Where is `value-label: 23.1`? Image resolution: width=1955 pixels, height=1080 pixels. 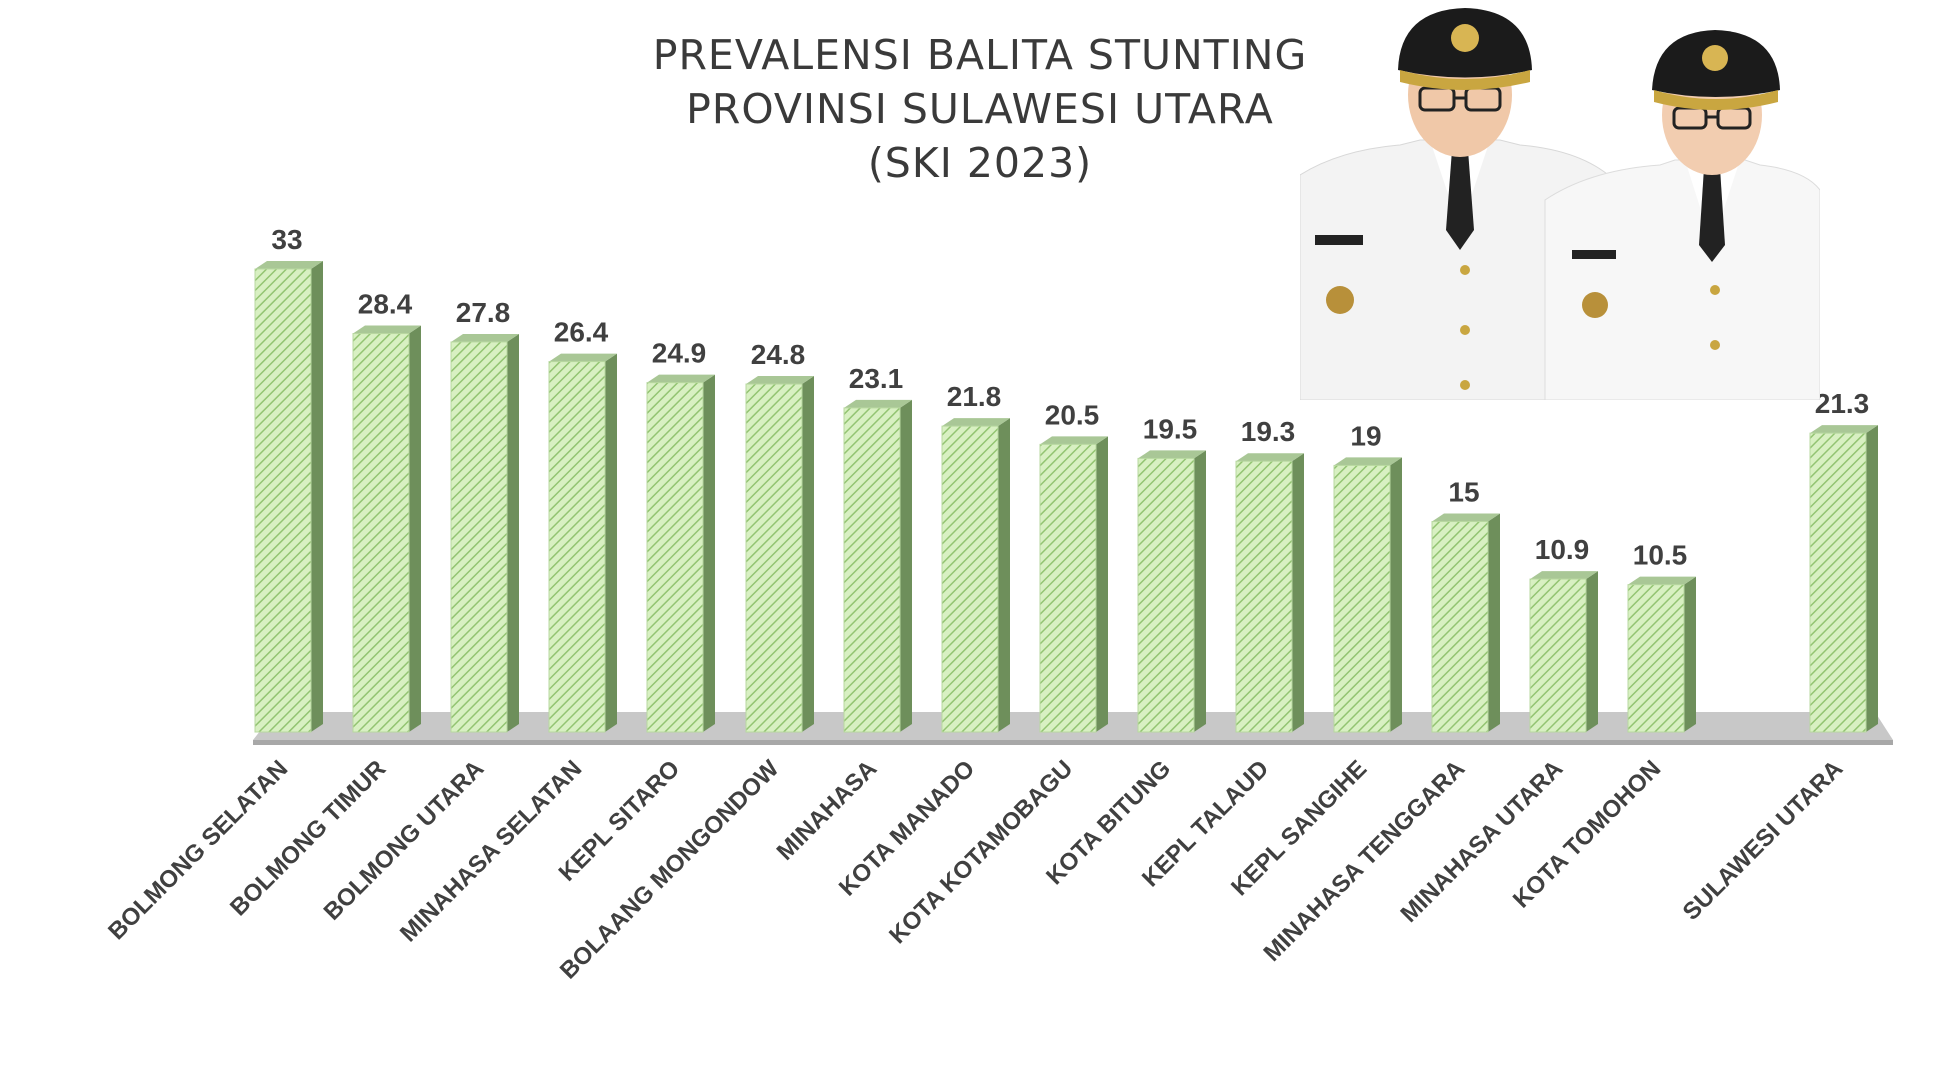
value-label: 23.1 is located at coordinates (876, 378).